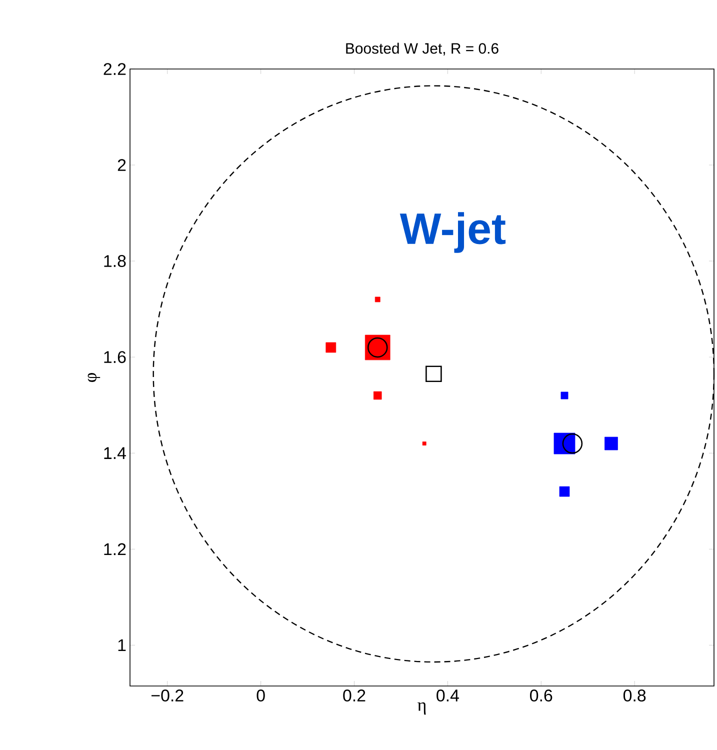 The width and height of the screenshot is (717, 750). What do you see at coordinates (447, 696) in the screenshot?
I see `x-tick-label: 0.4` at bounding box center [447, 696].